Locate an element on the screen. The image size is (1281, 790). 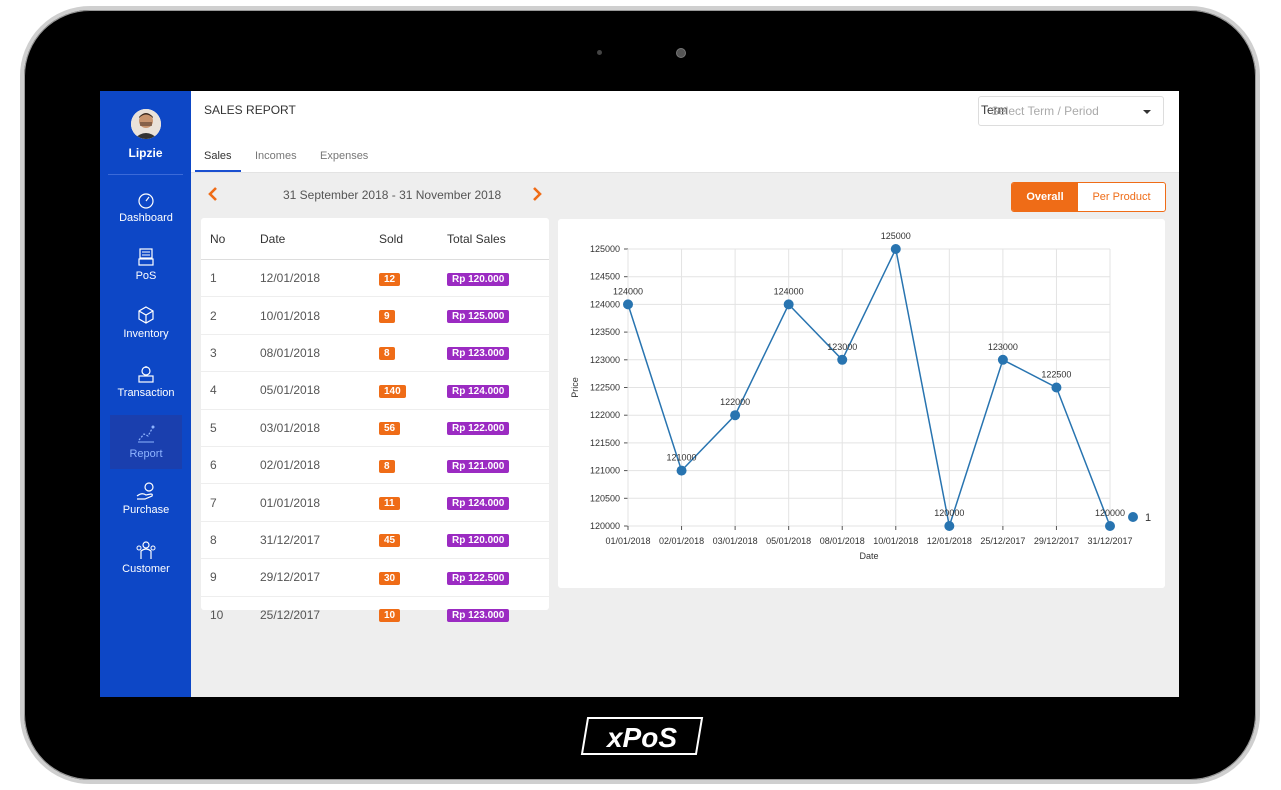
table-row: 2 10/01/2018 9 Rp 125.000 is located at coordinates (375, 315).